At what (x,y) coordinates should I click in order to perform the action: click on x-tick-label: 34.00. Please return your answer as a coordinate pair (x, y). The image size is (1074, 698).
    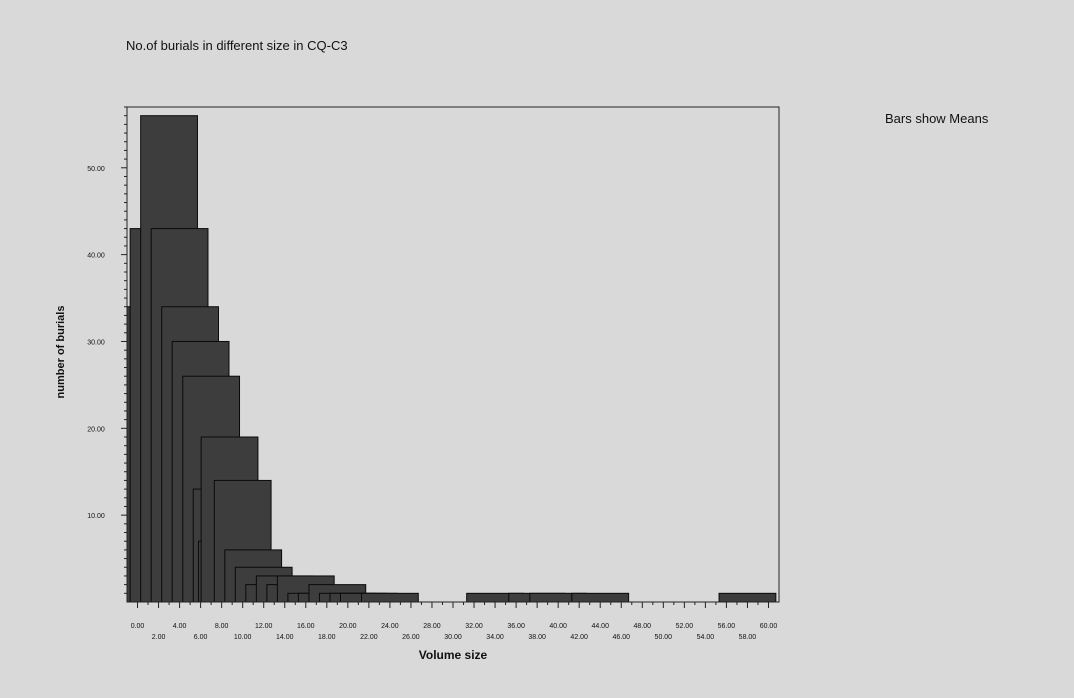
    Looking at the image, I should click on (495, 637).